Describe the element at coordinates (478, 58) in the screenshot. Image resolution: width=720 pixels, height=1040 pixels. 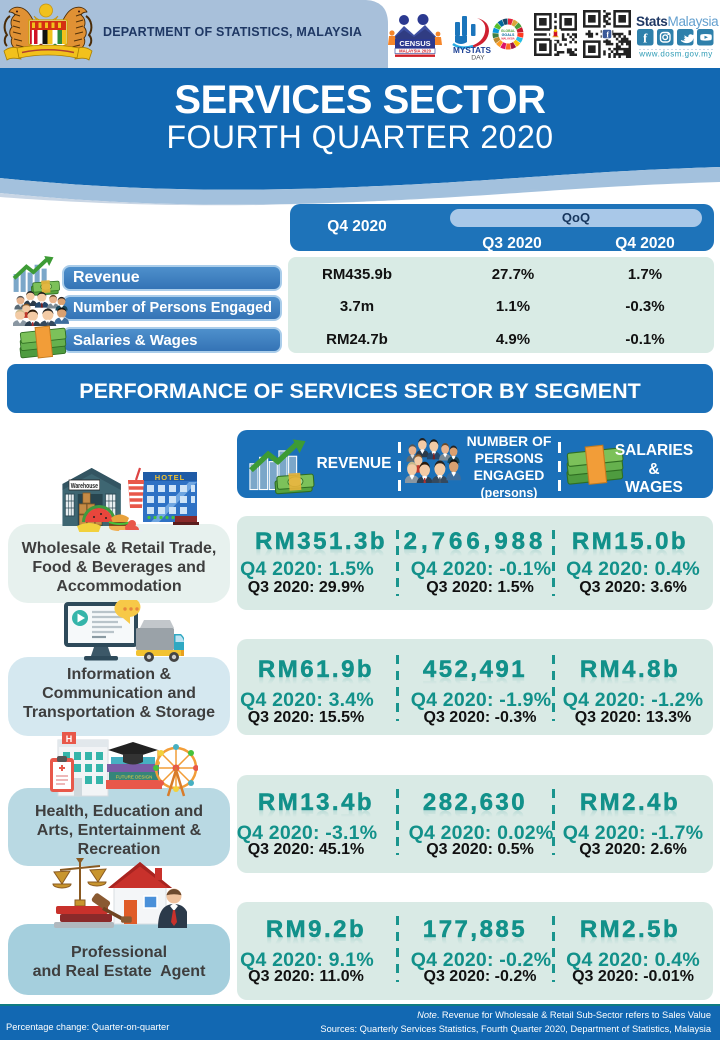
I see `svg-text: DAY` at that location.